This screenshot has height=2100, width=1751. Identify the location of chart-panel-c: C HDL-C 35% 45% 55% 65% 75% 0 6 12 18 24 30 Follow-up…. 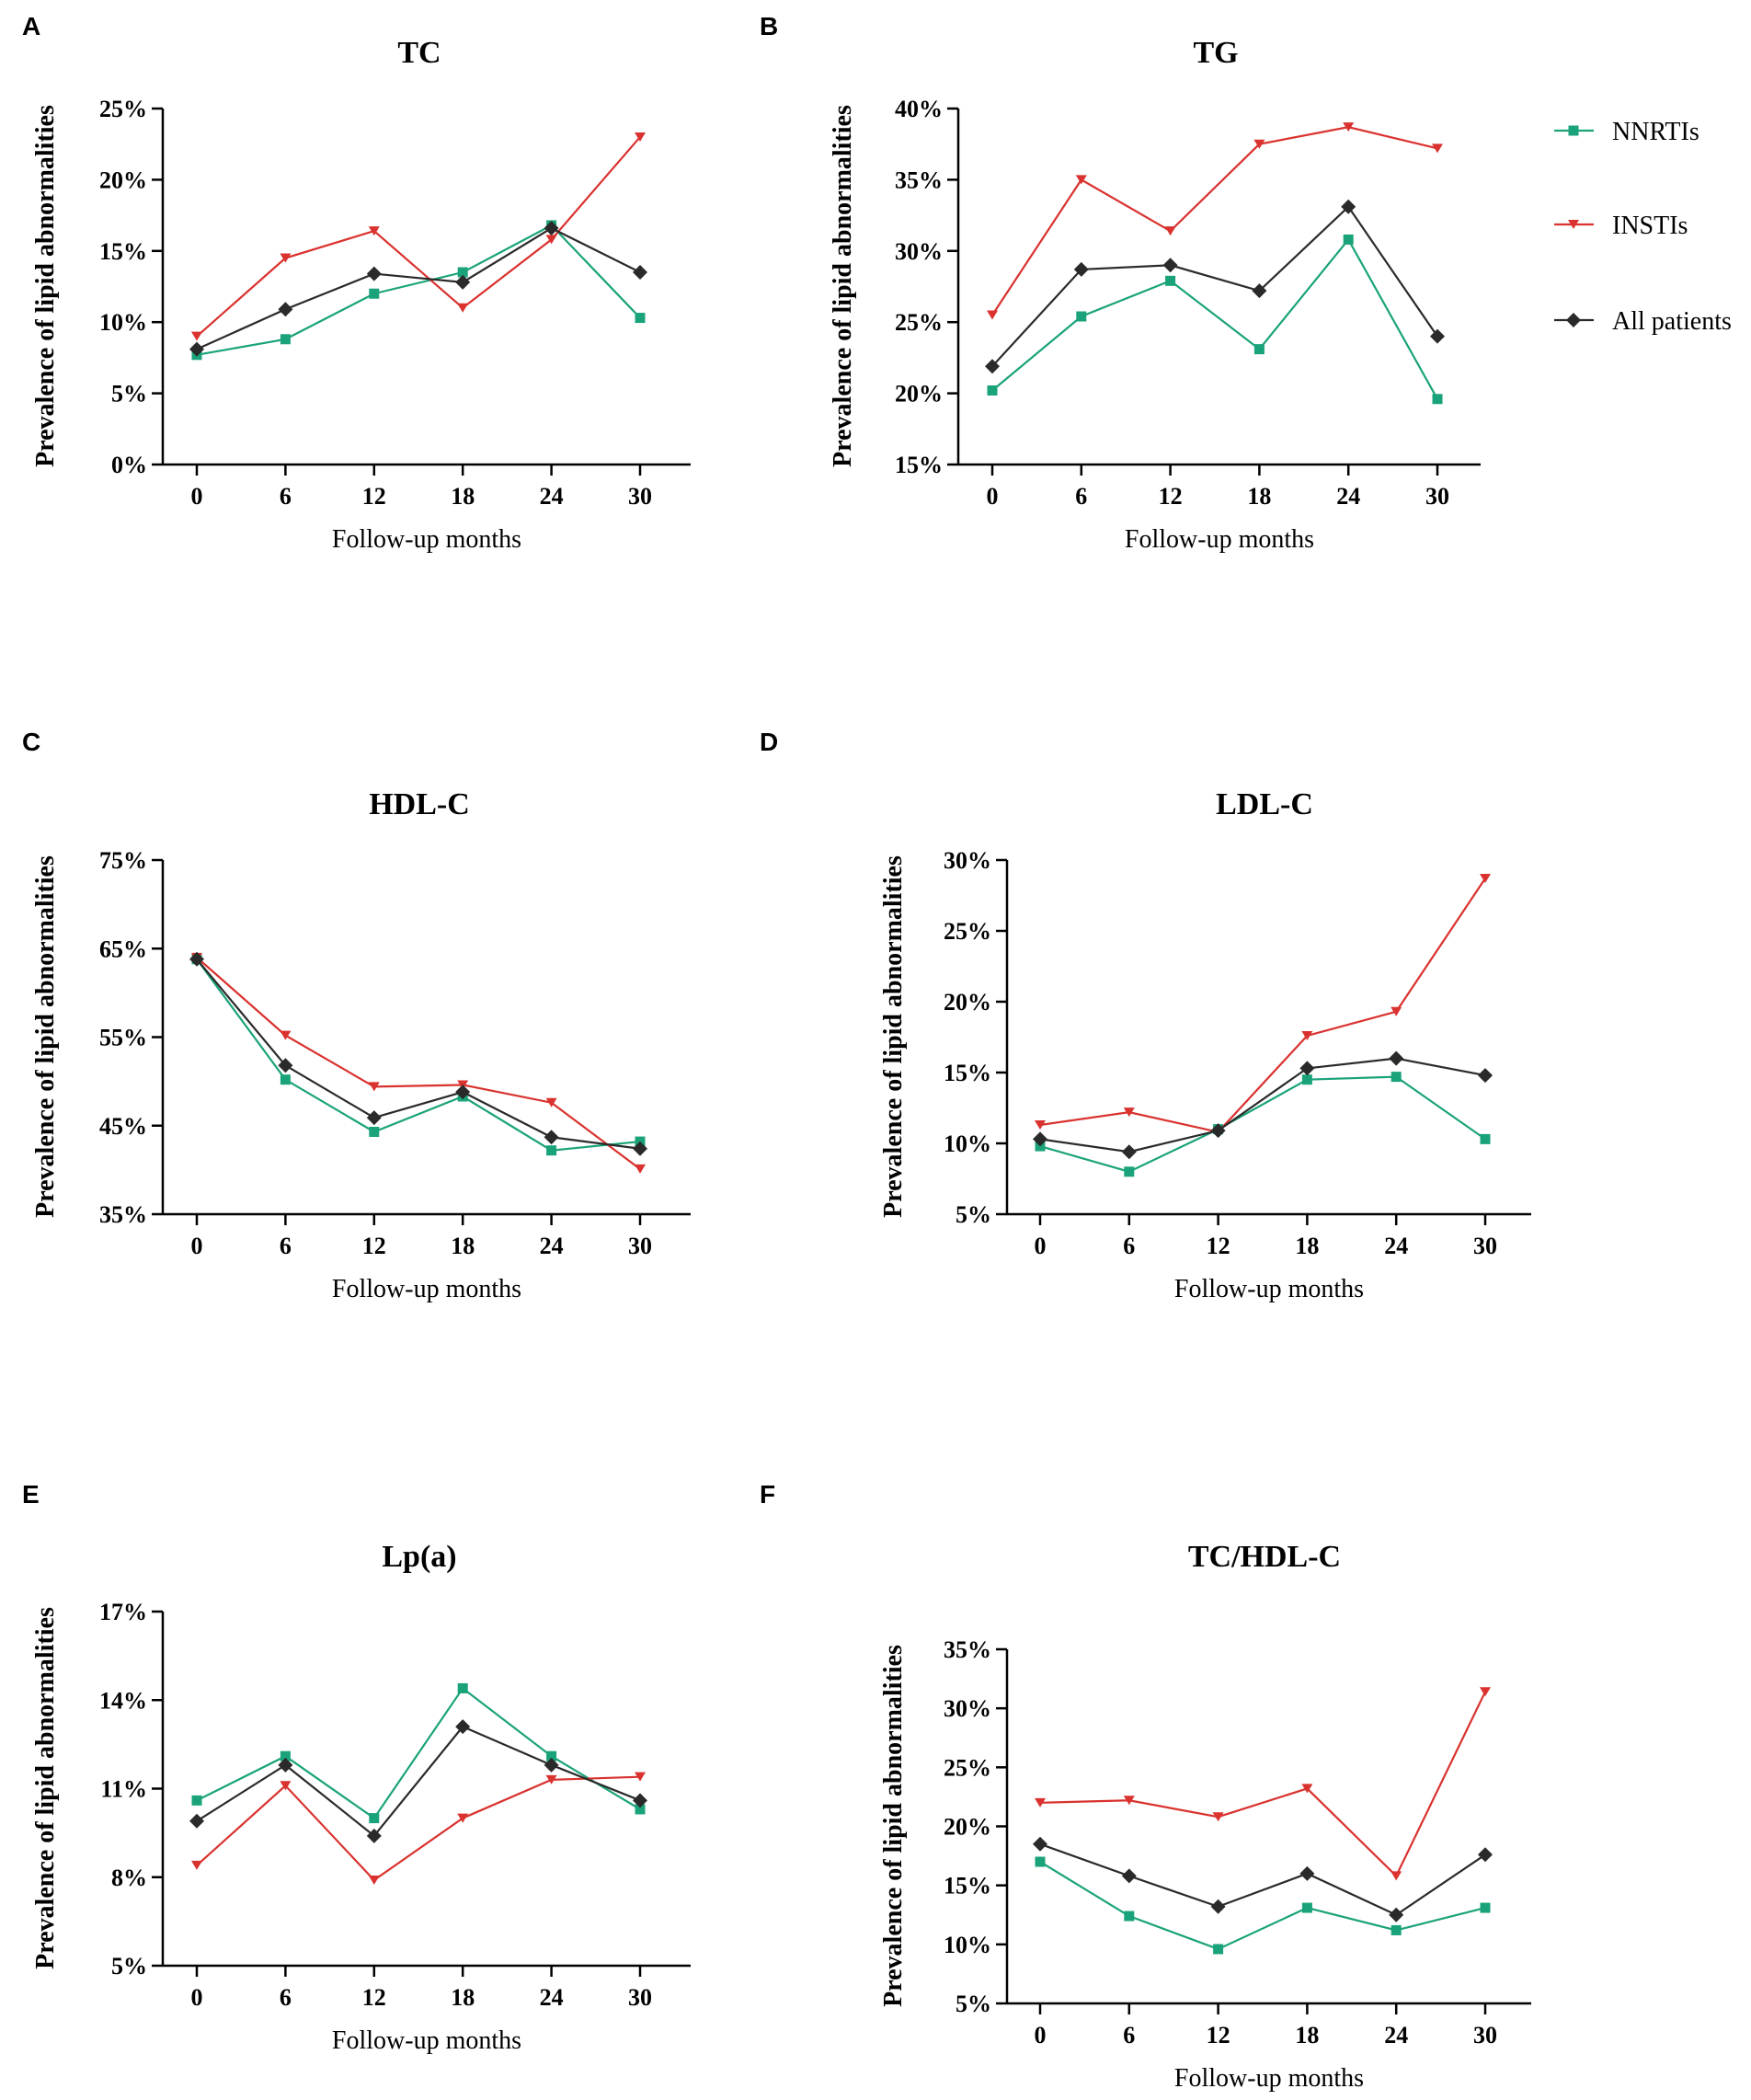
(356, 1015).